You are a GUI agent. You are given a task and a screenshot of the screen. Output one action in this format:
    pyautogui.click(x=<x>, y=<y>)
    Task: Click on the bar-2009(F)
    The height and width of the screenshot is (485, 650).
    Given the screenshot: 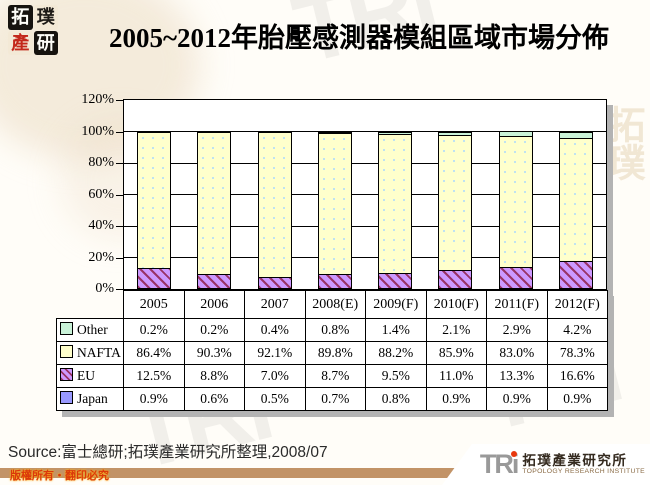 What is the action you would take?
    pyautogui.click(x=395, y=210)
    